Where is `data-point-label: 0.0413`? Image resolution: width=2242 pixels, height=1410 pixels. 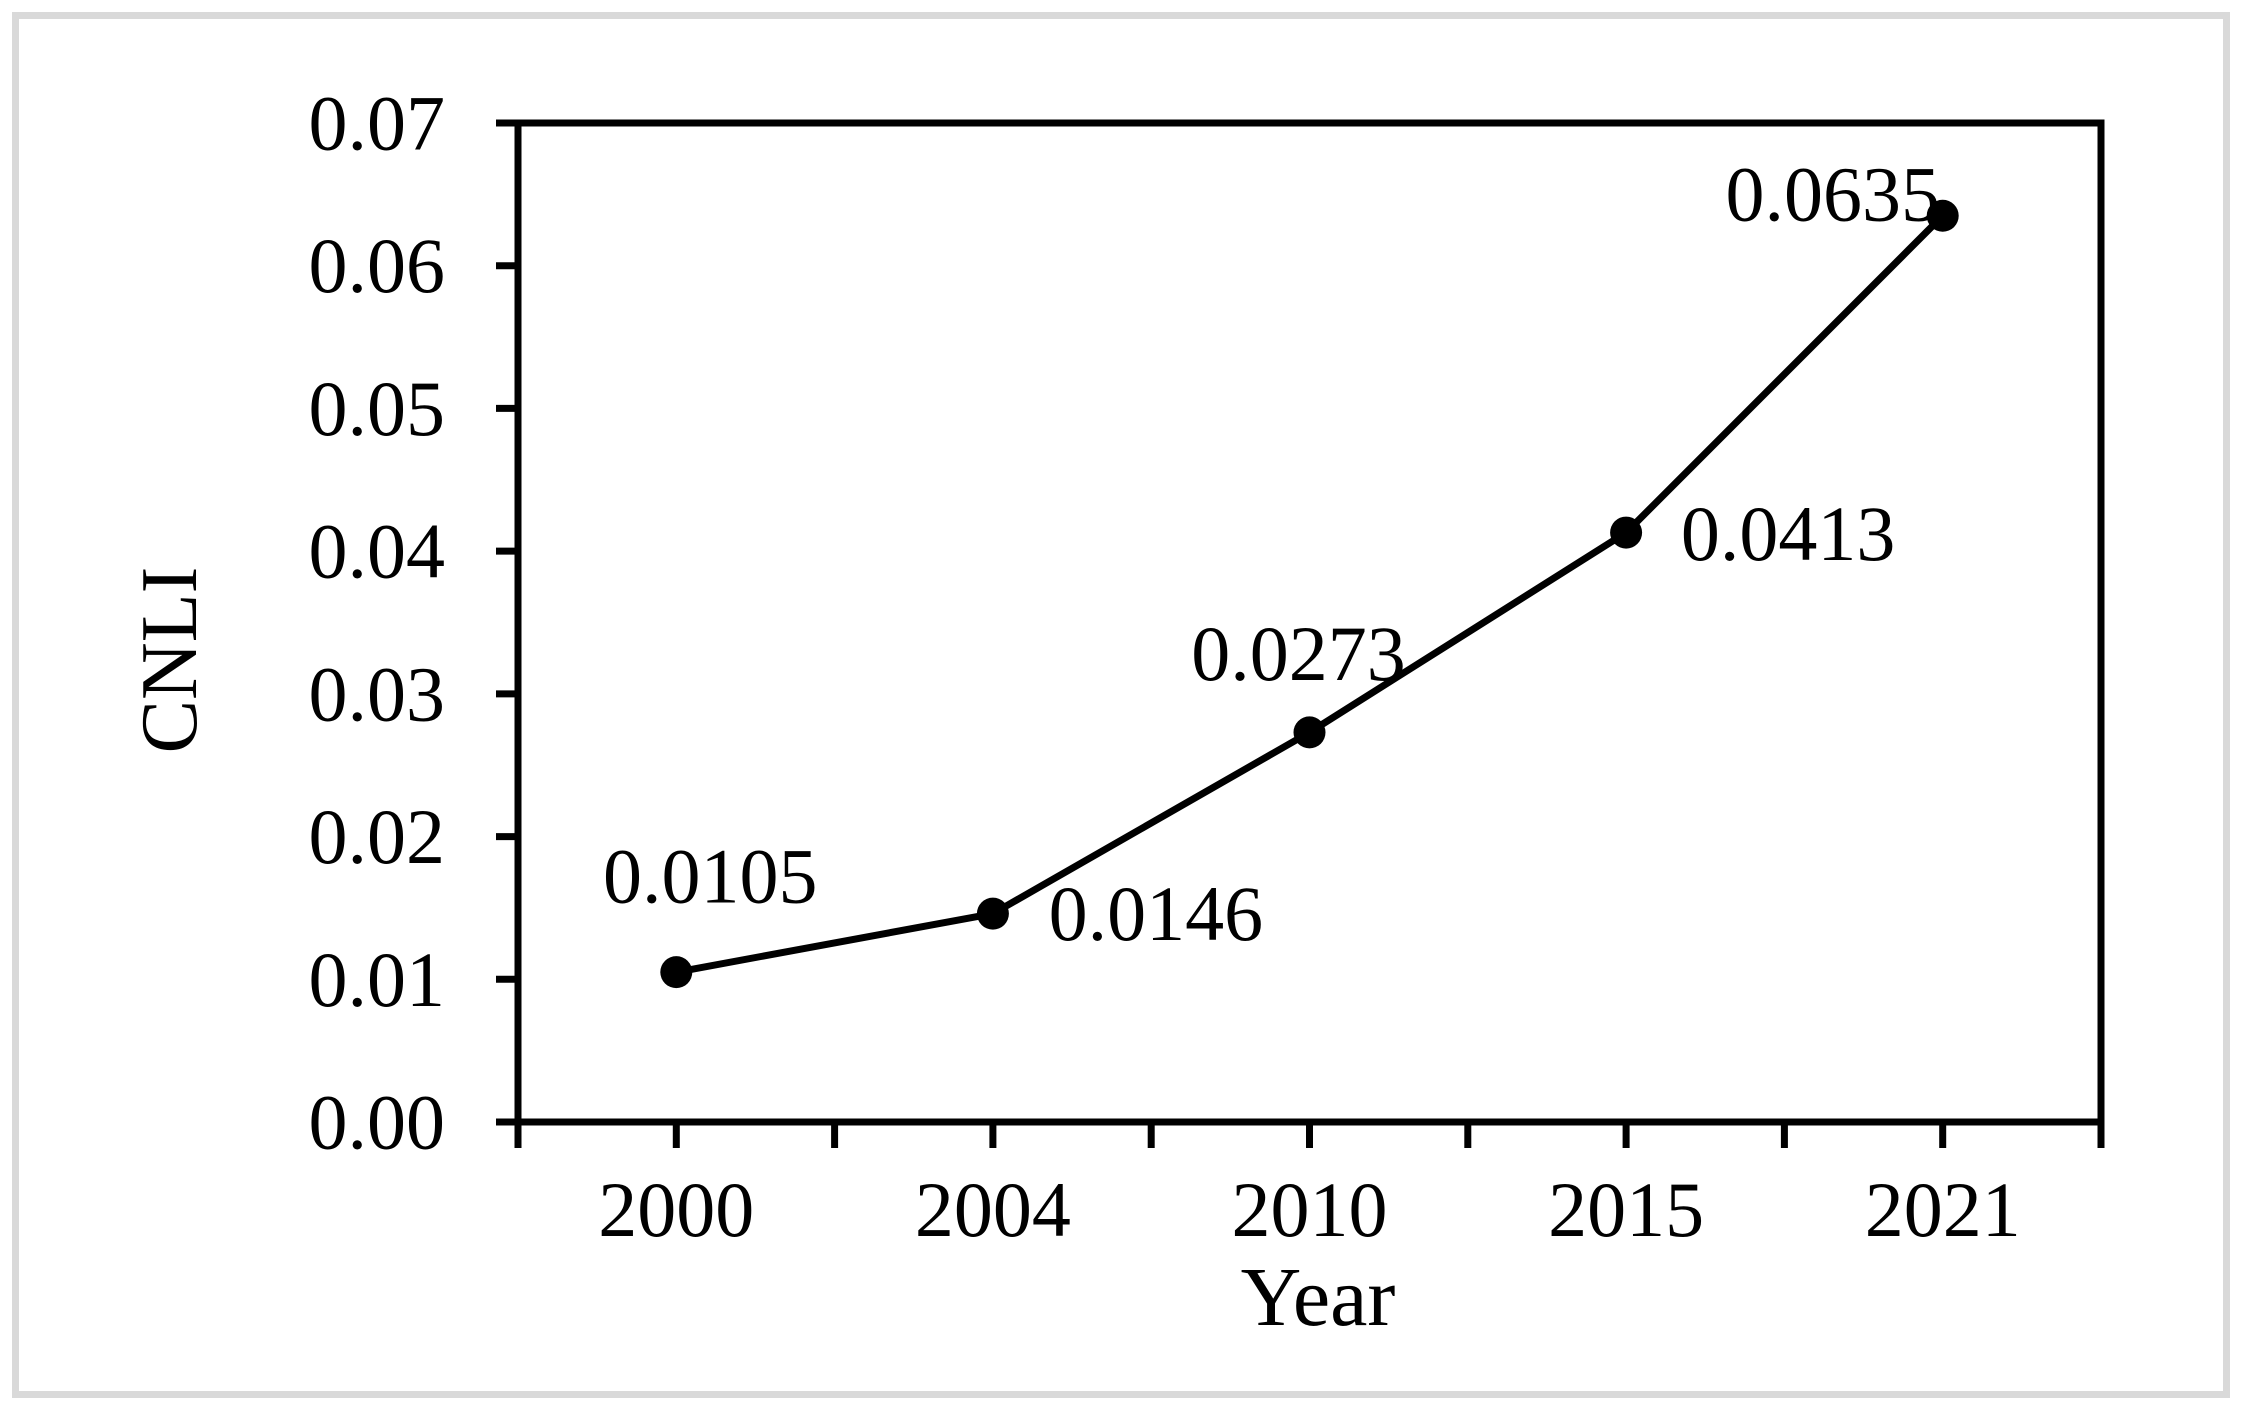
data-point-label: 0.0413 is located at coordinates (1788, 533).